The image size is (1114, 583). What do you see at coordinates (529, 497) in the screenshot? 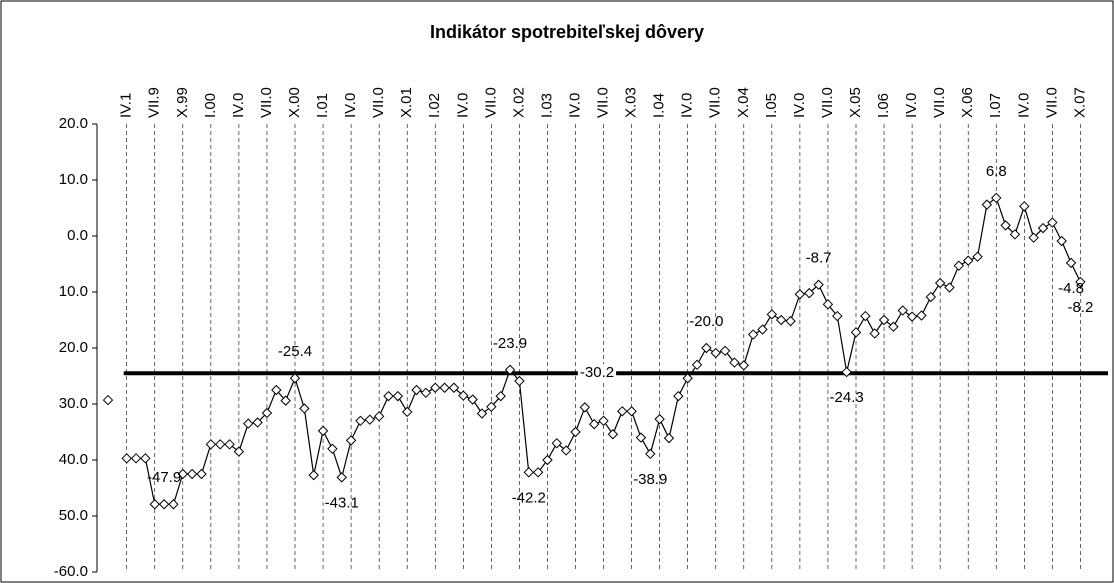
I see `data-label: -42.2` at bounding box center [529, 497].